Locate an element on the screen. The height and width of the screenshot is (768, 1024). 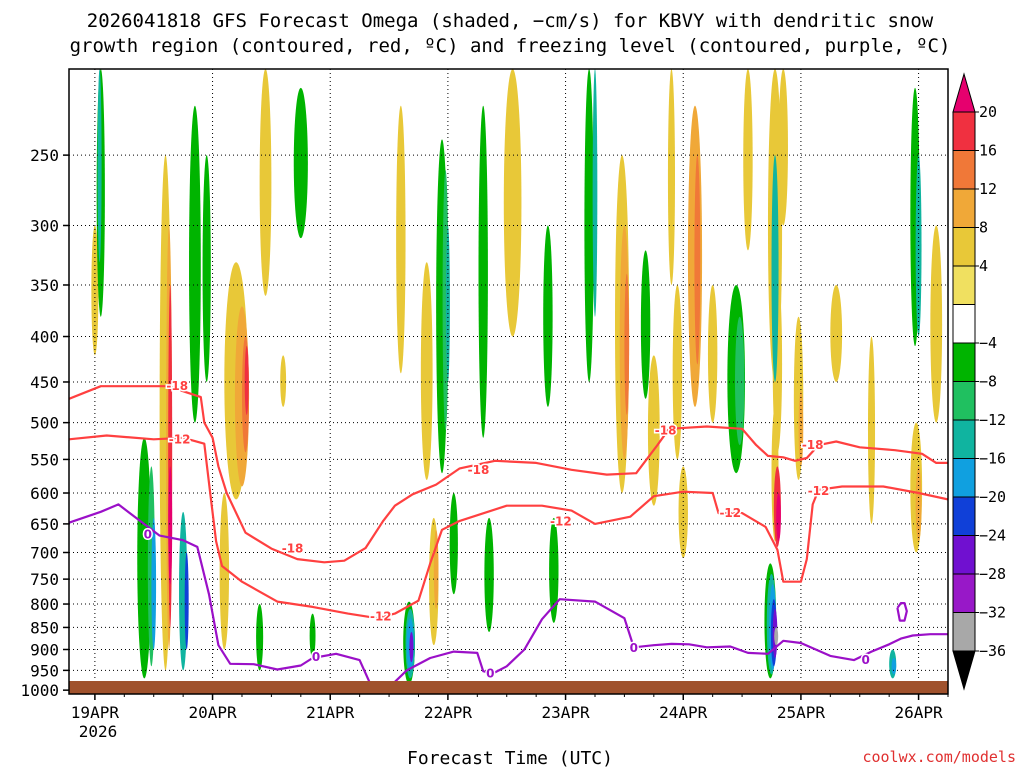
x-tick-label: 22APR is located at coordinates (448, 712).